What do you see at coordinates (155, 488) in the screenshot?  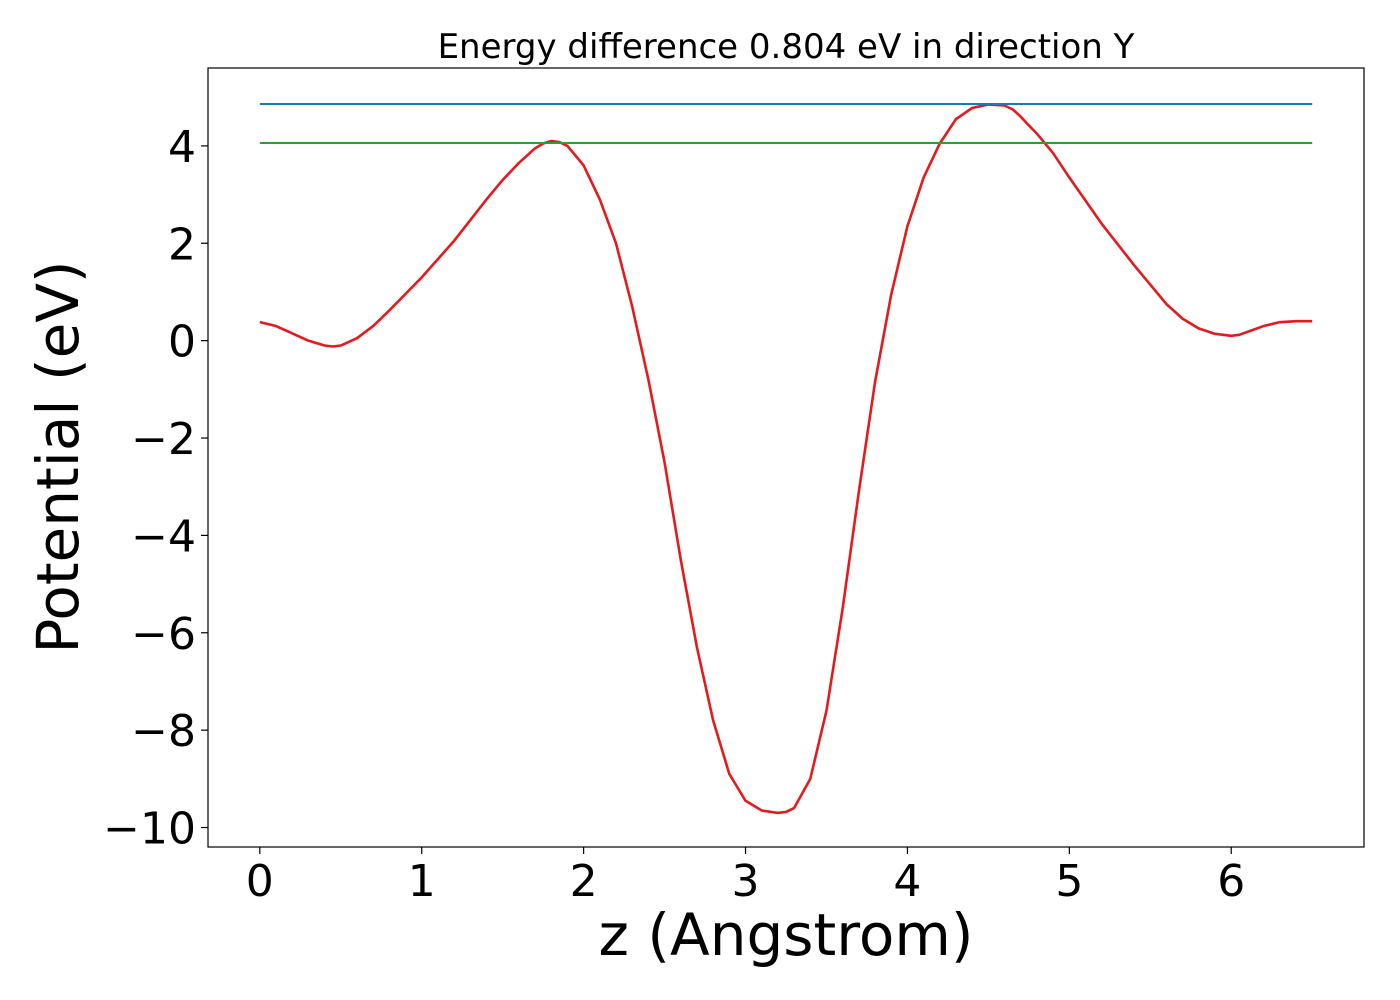 I see `y-axis-ticks: 4 2 0 −2 −4 −6 −8 −10` at bounding box center [155, 488].